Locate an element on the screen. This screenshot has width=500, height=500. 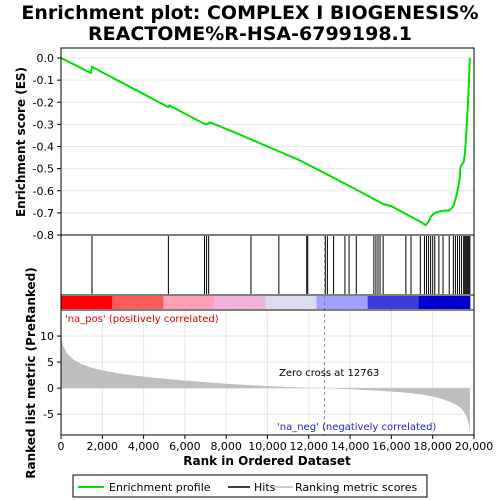
es-y-tick-label: -0.4 is located at coordinates (43, 147).